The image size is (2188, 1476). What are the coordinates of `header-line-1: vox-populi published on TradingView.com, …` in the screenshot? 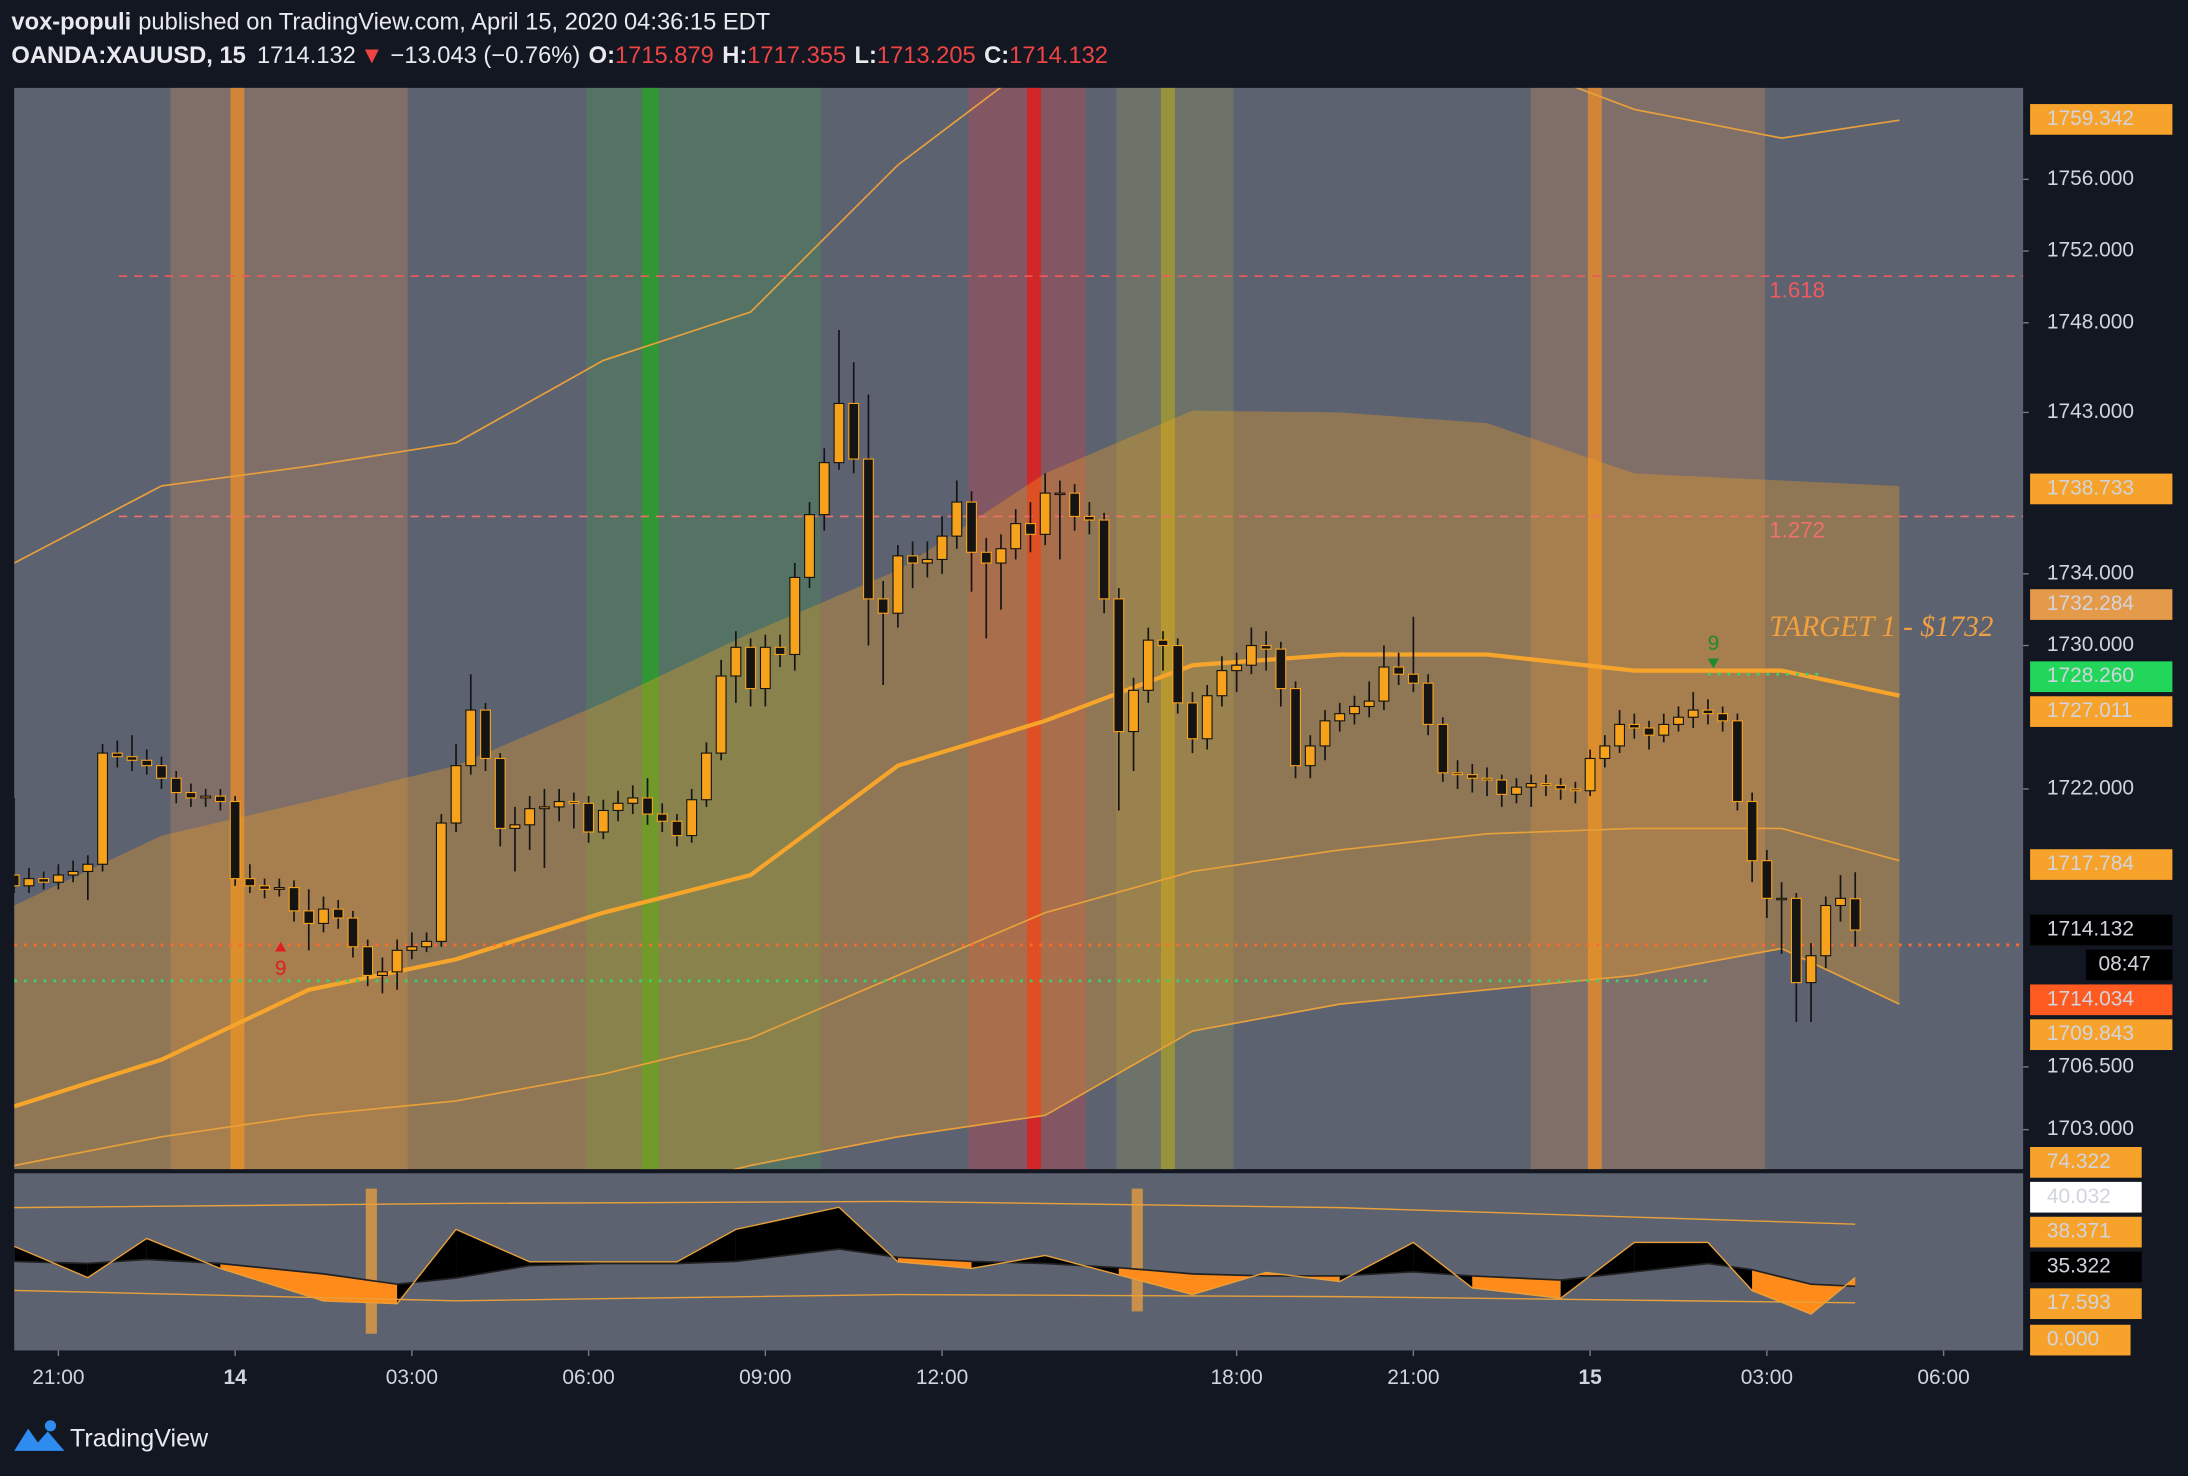 It's located at (390, 23).